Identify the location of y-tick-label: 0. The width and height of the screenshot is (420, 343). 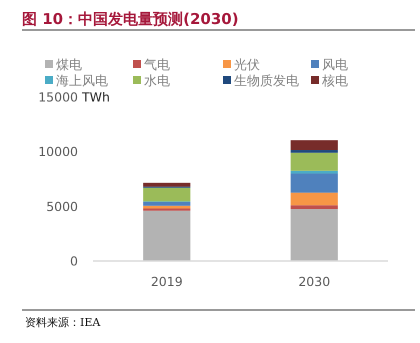
(74, 261).